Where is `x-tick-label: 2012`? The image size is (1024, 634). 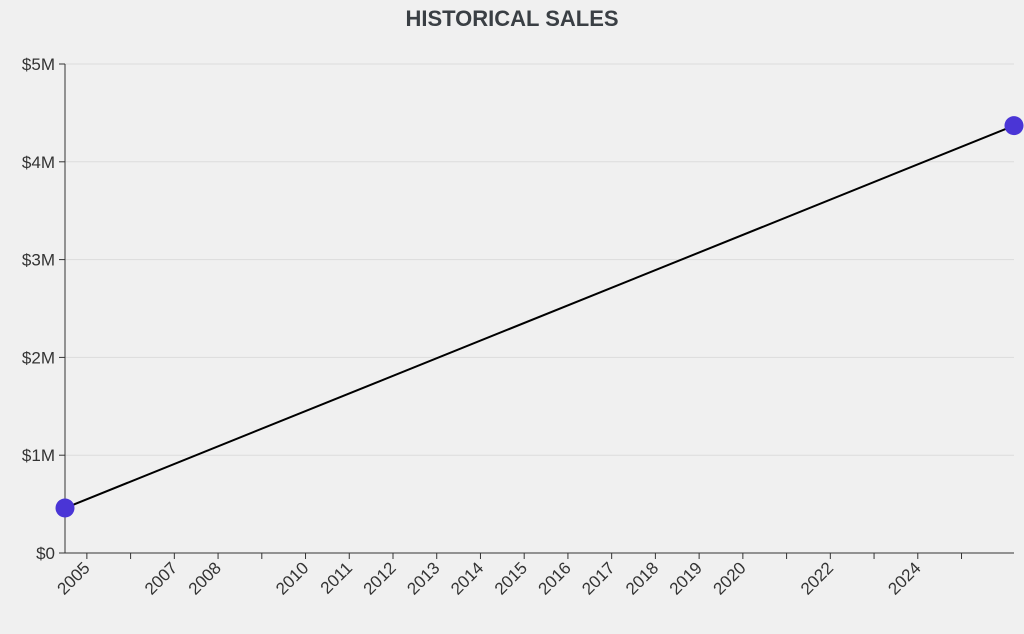 x-tick-label: 2012 is located at coordinates (380, 578).